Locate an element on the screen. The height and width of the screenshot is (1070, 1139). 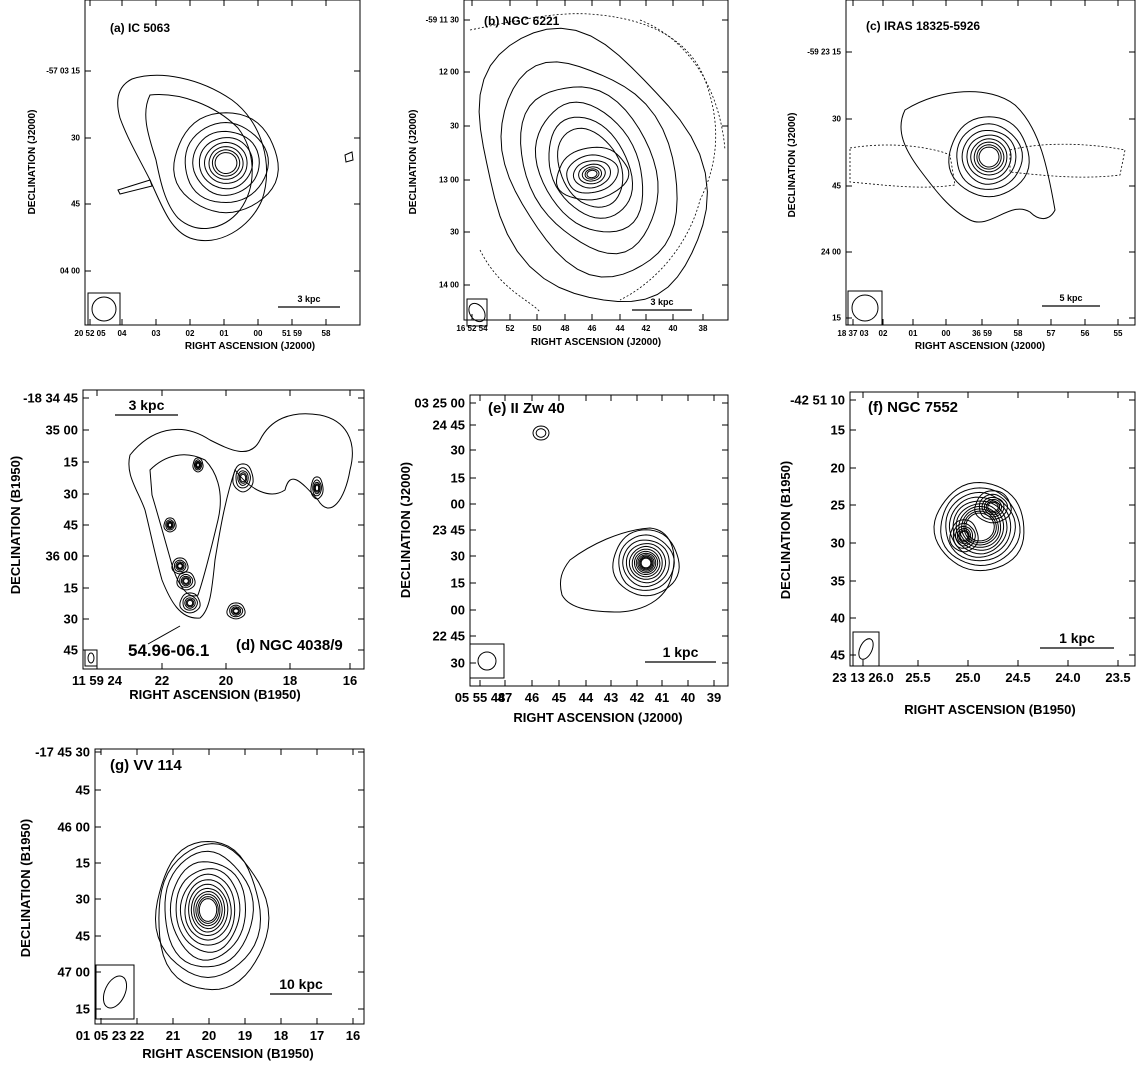
y-tick-label: 20 is located at coordinates (838, 467).